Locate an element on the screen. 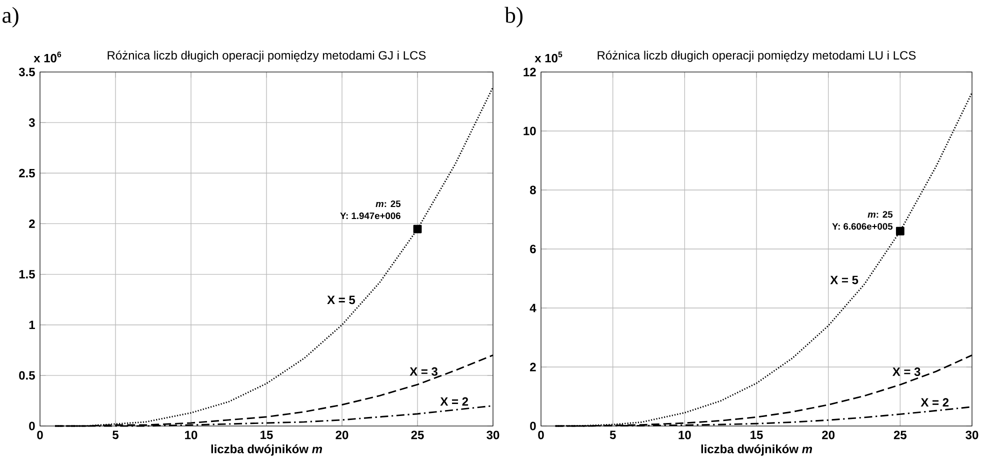 The image size is (986, 469). y-tick-label: 3 is located at coordinates (31, 122).